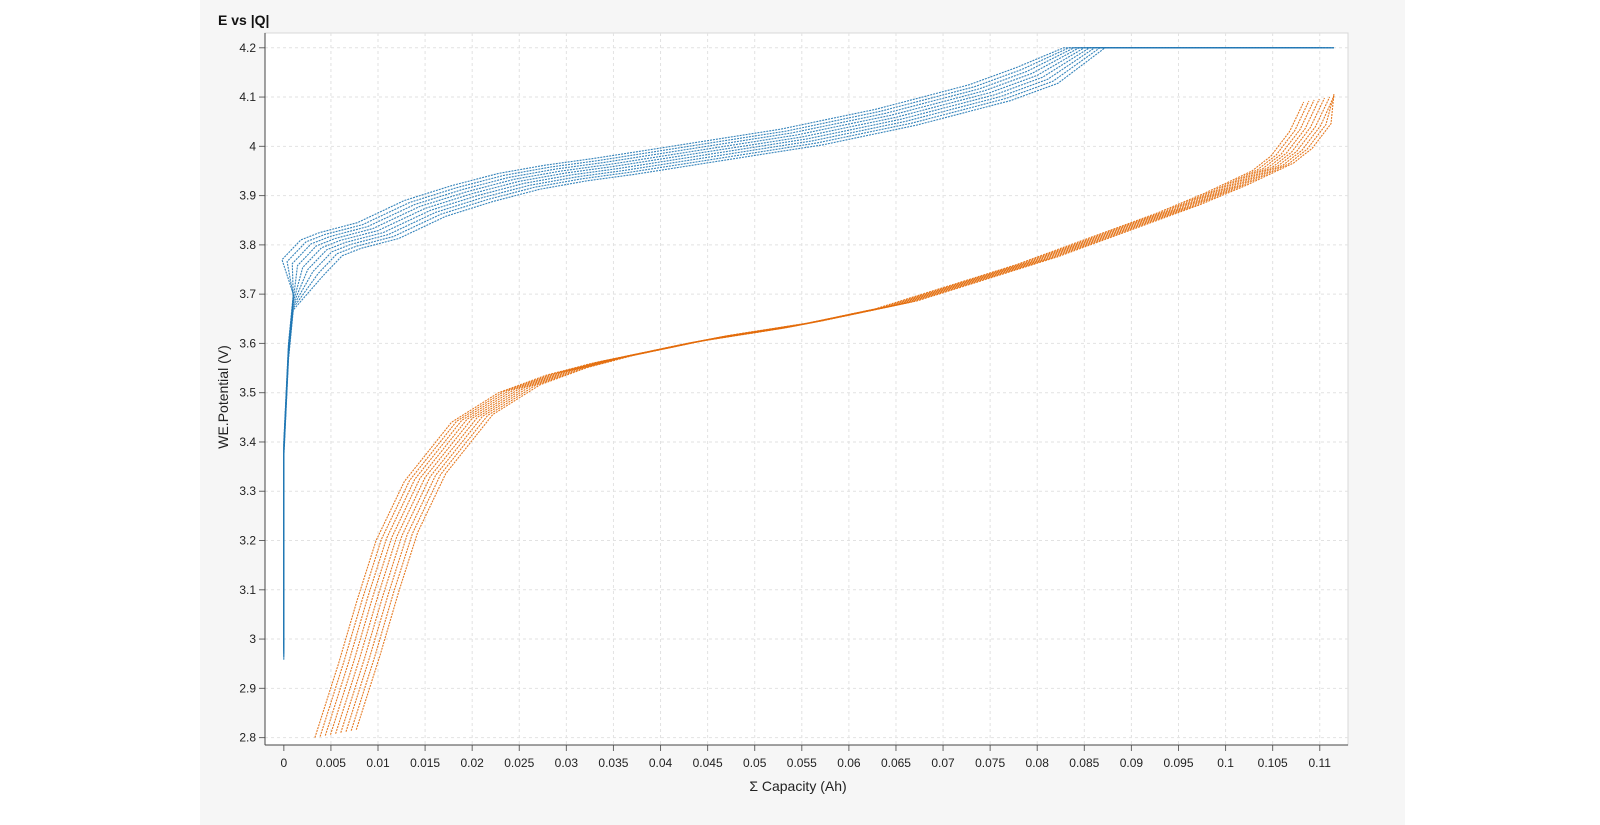 Image resolution: width=1600 pixels, height=825 pixels. I want to click on x-tick-label: 0.09, so click(1132, 763).